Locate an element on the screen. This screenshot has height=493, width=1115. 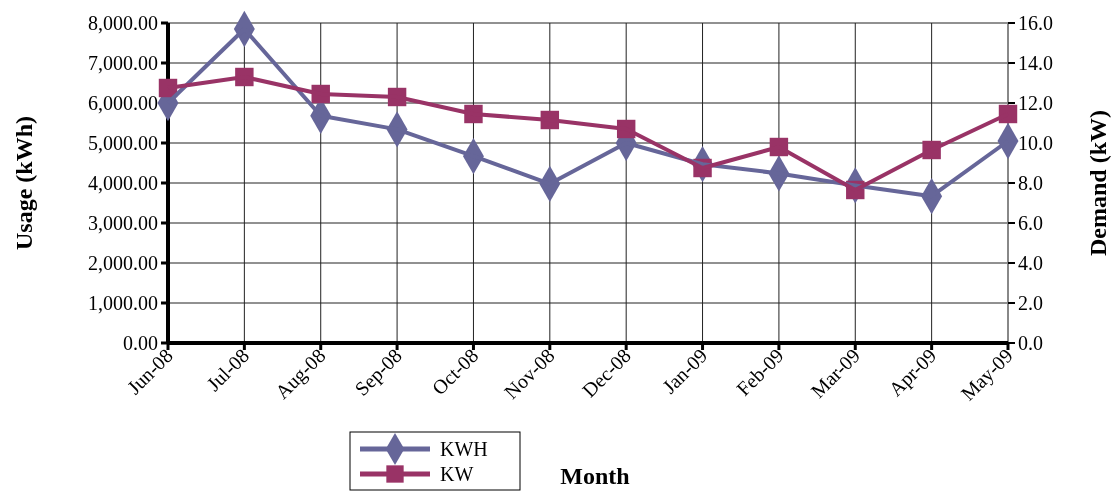
y-tick-label: 0.00 is located at coordinates (140, 343).